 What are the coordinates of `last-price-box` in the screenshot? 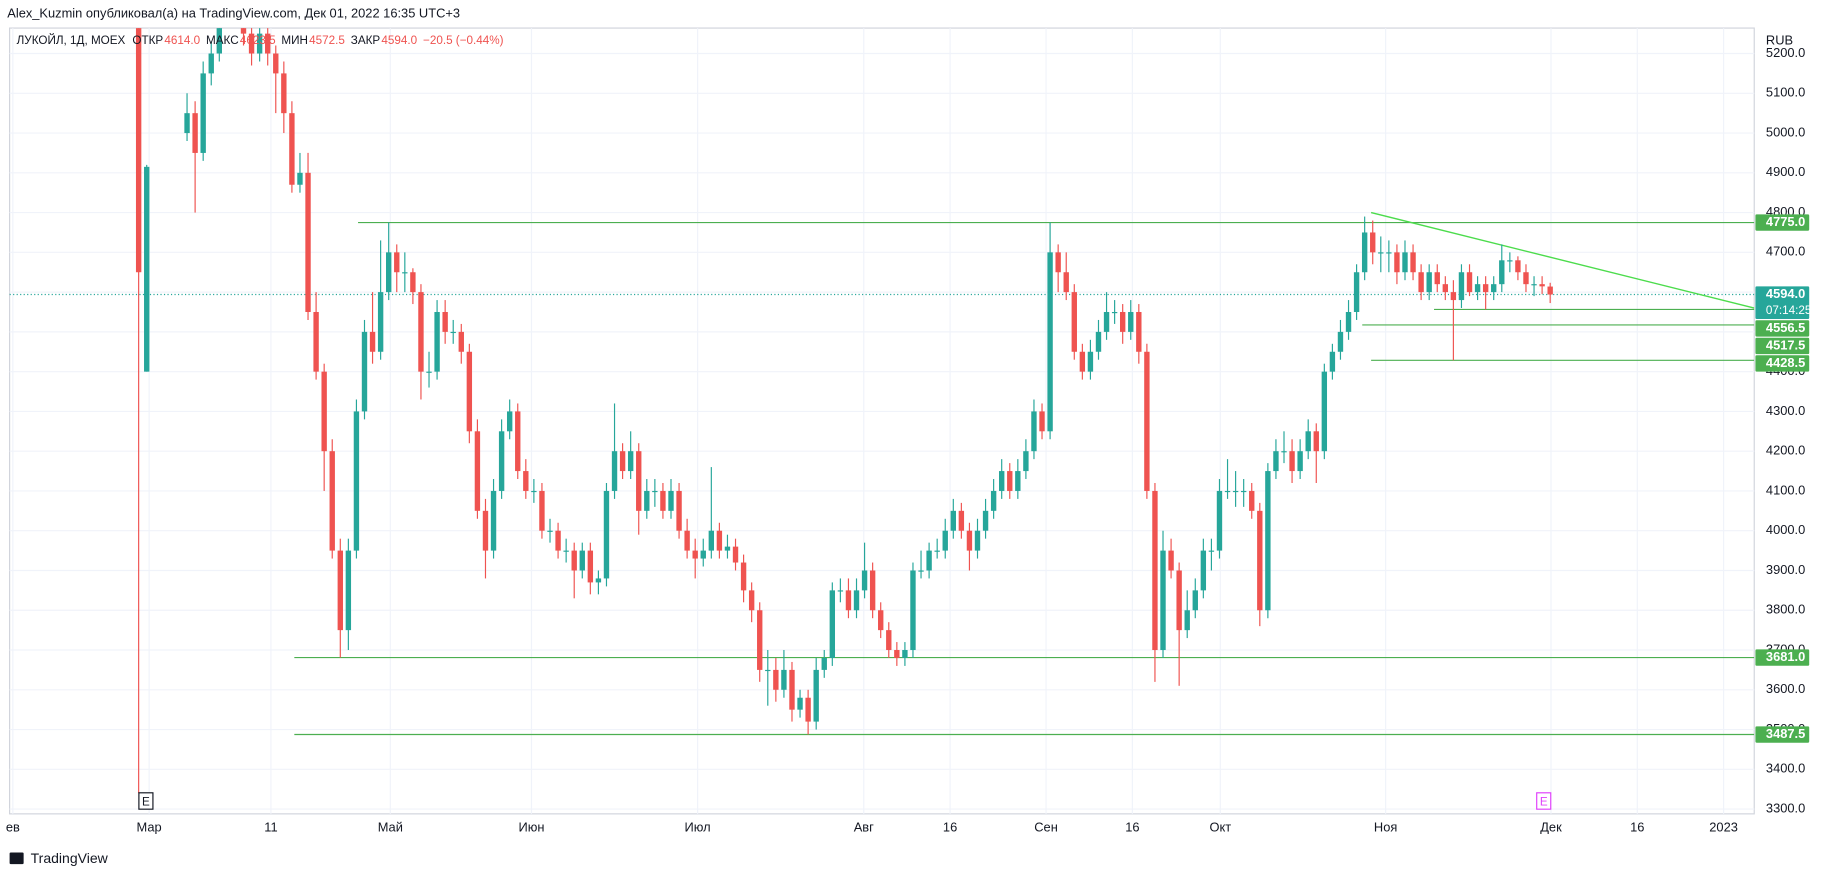 It's located at (1782, 303).